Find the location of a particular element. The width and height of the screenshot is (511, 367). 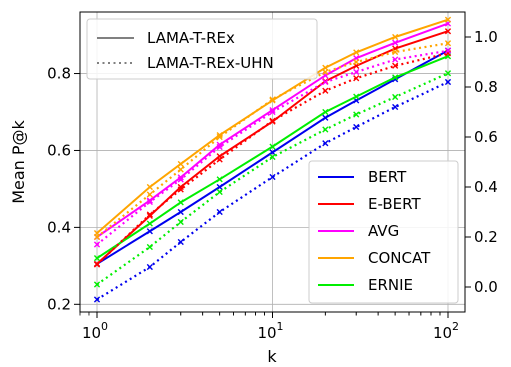

model-legend-label: BERT is located at coordinates (387, 177).